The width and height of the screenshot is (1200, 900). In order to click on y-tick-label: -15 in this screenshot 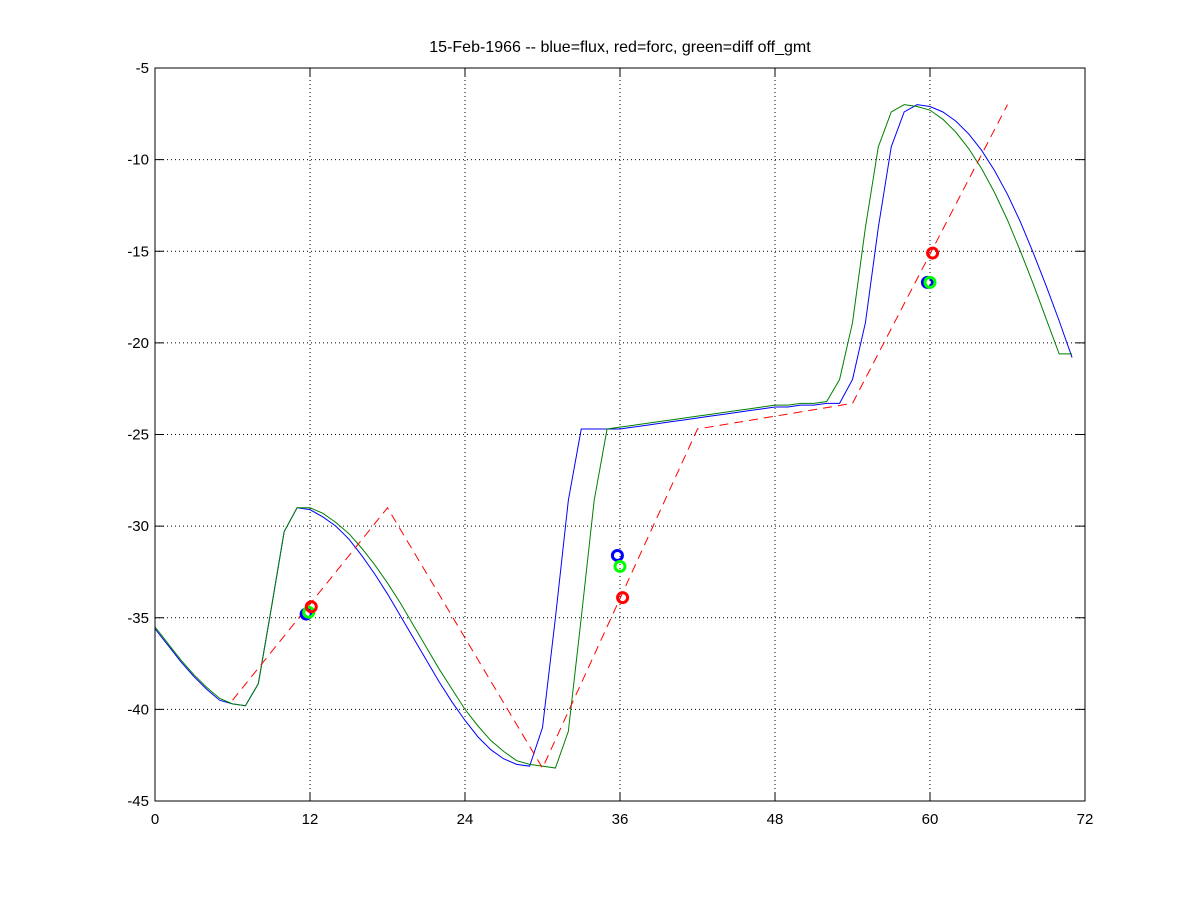, I will do `click(138, 251)`.